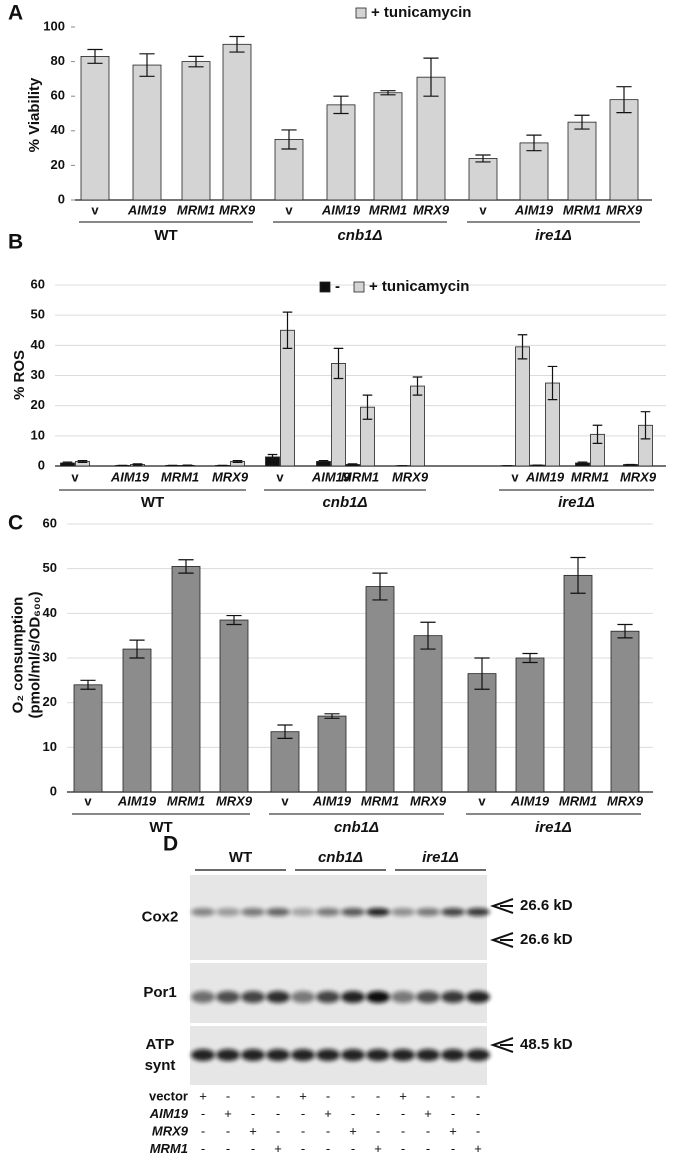 This screenshot has height=1154, width=675. I want to click on legend-swatch, so click(359, 287).